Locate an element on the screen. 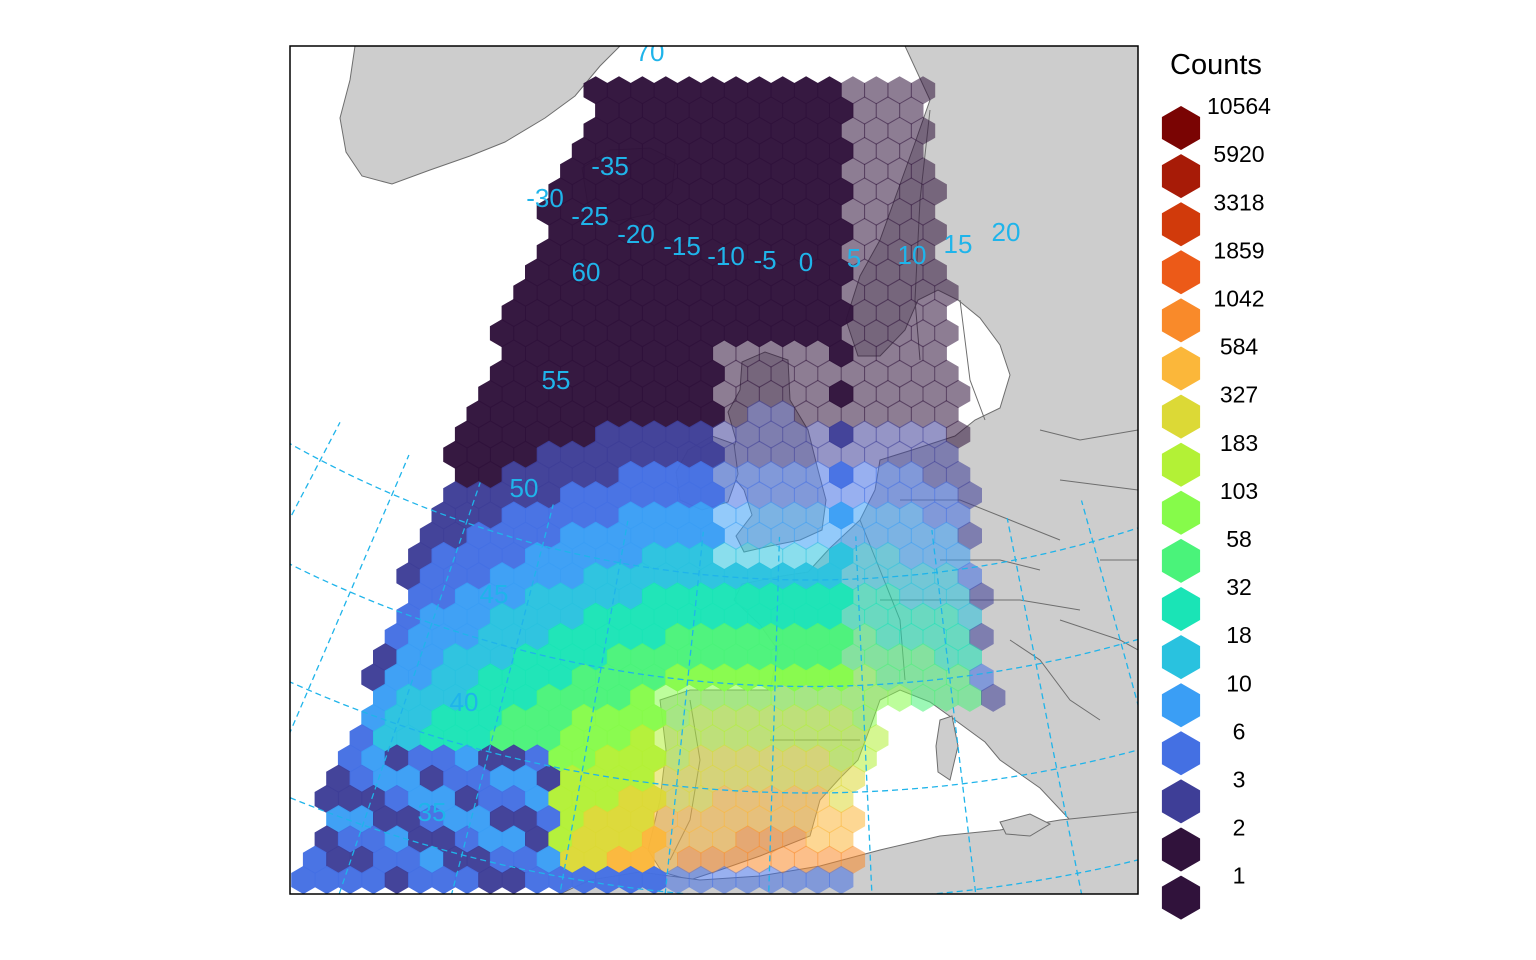  legend-label: 6 is located at coordinates (1239, 731).